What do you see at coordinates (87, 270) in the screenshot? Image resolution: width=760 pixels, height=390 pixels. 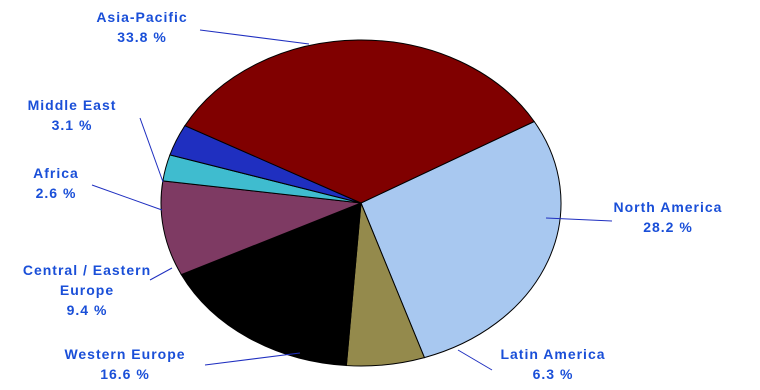 I see `label-name-central-eastern-europe: Central / Eastern` at bounding box center [87, 270].